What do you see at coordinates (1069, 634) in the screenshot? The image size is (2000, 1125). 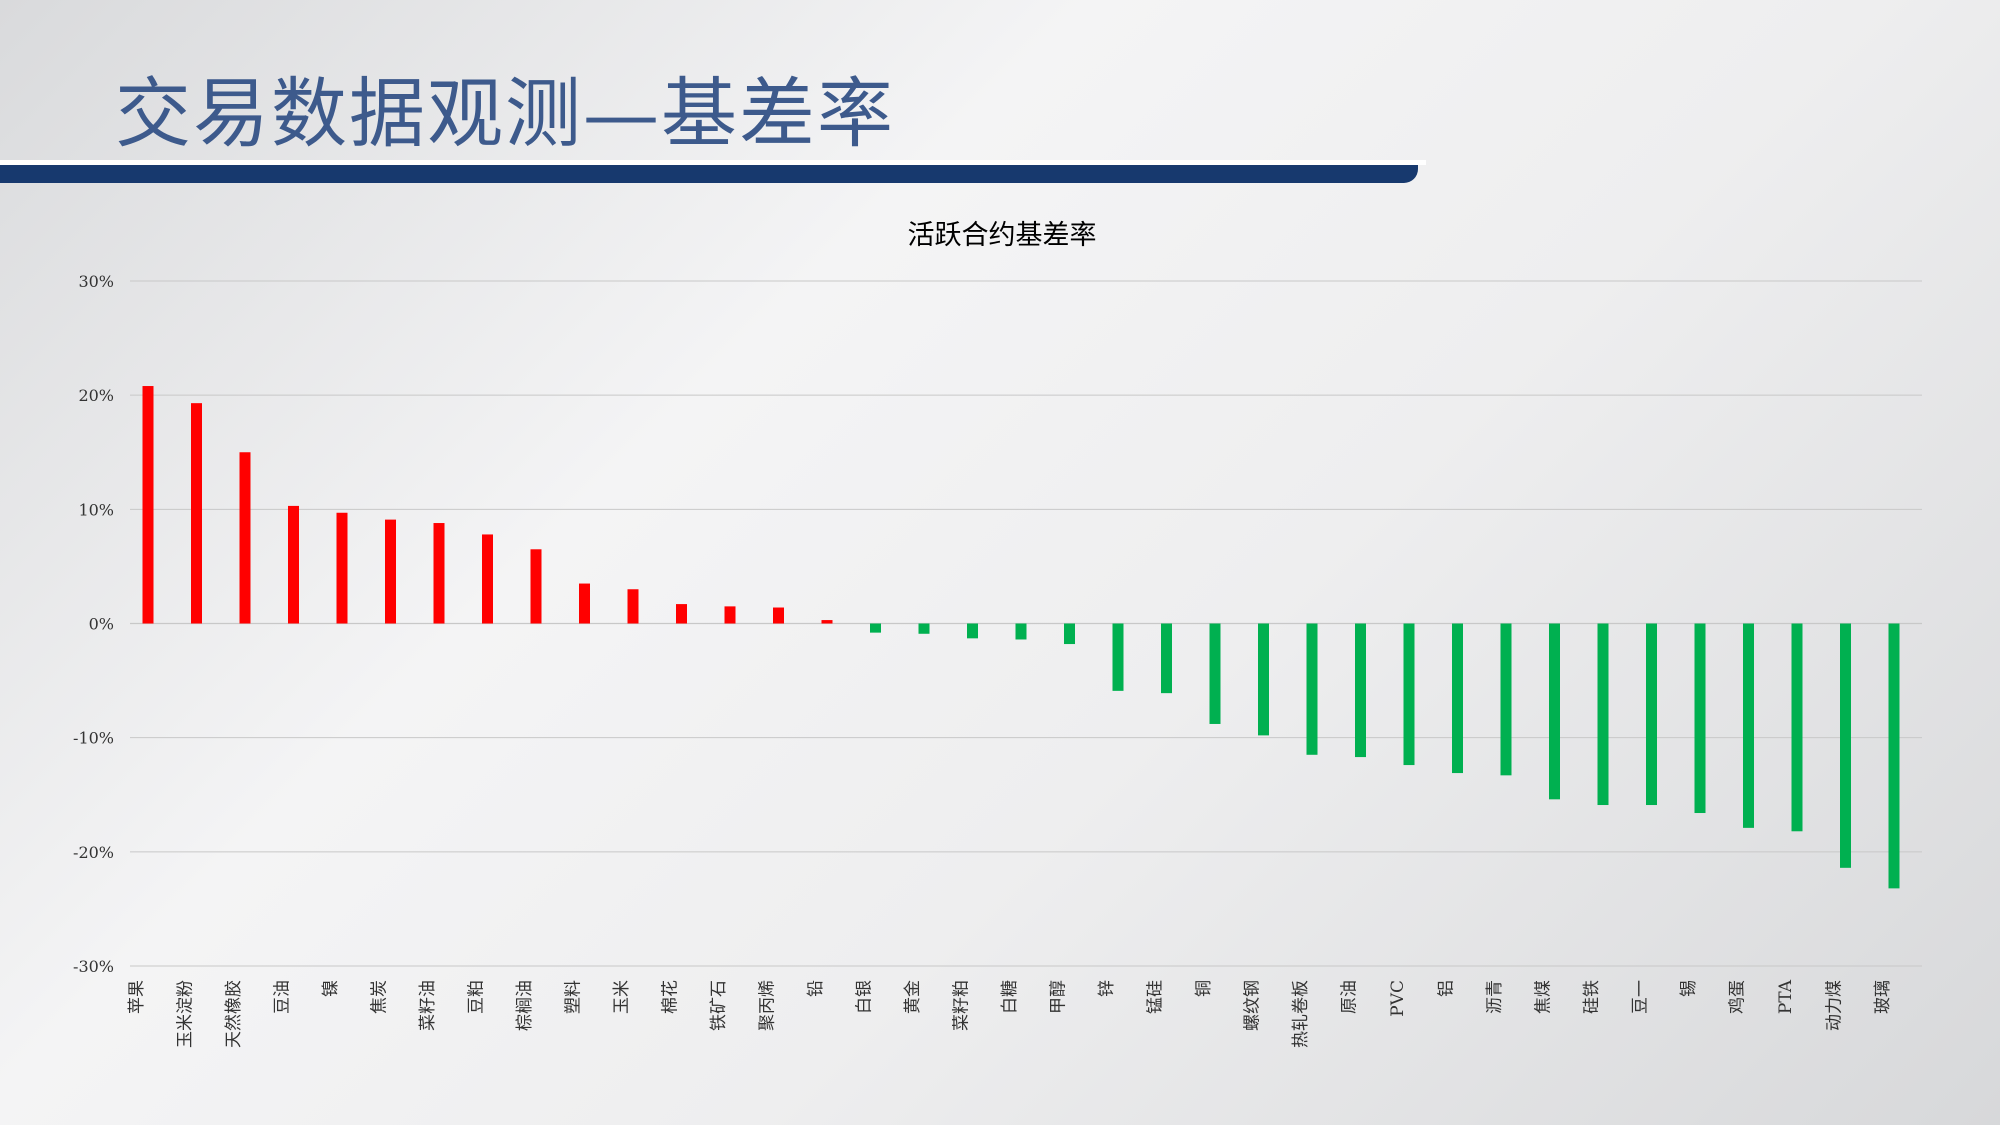 I see `bar-甲醇` at bounding box center [1069, 634].